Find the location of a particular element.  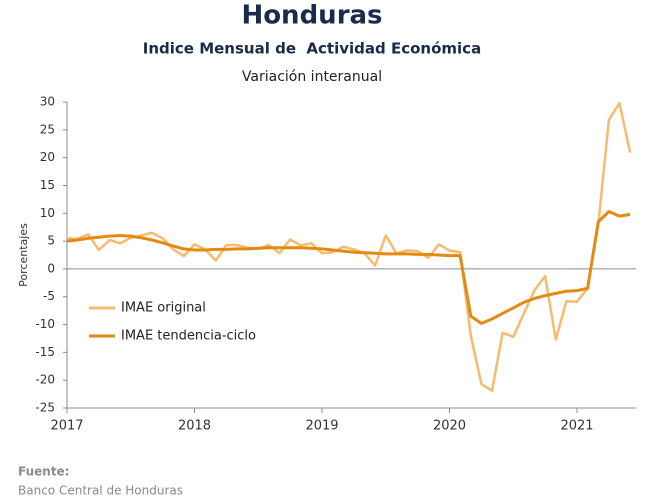

y-tick-label: 0 is located at coordinates (51, 268).